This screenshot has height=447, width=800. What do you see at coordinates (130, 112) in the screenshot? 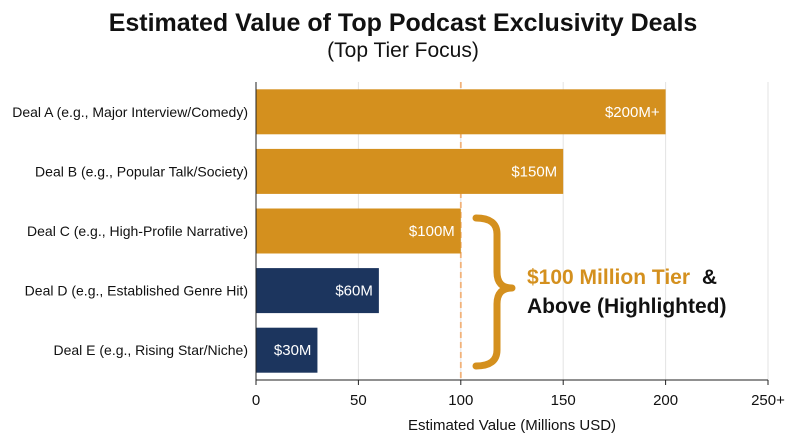
I see `category-label: Deal A (e.g., Major Interview/Comedy)` at bounding box center [130, 112].